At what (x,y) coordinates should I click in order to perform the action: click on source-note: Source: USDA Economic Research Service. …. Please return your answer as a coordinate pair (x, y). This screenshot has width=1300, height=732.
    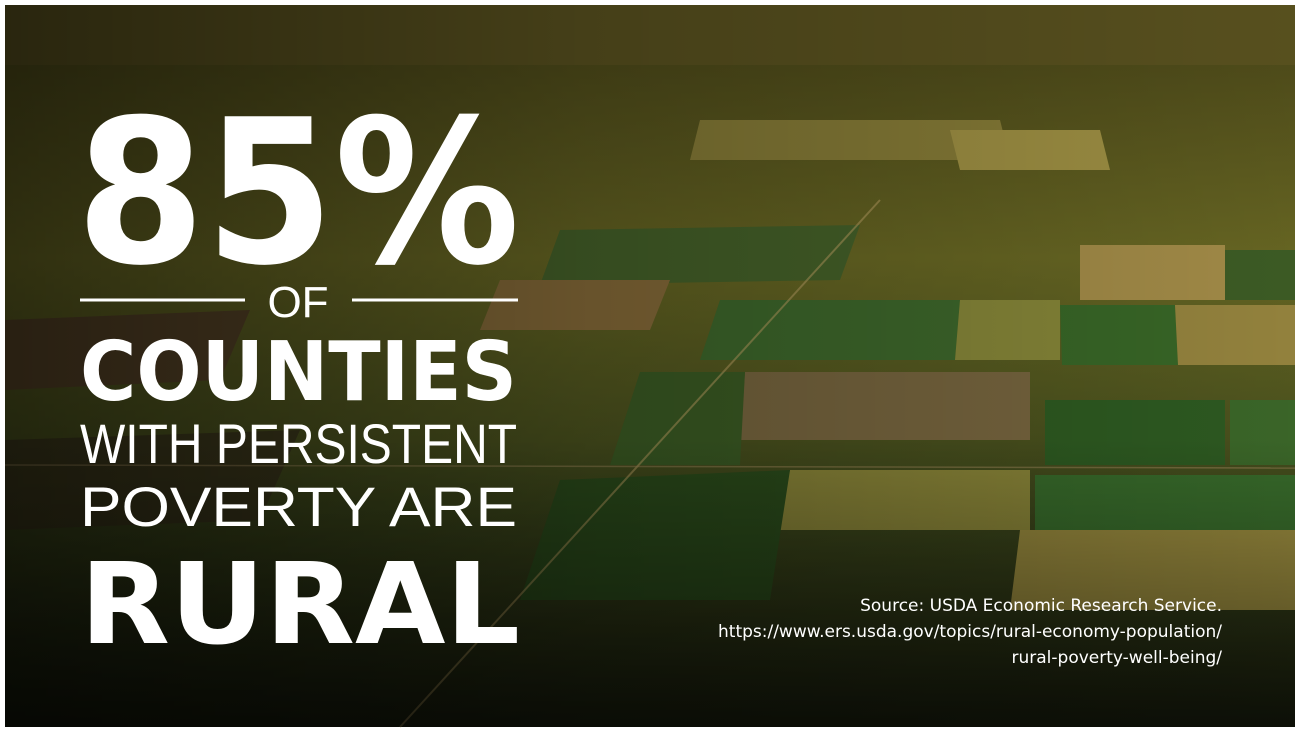
    Looking at the image, I should click on (970, 632).